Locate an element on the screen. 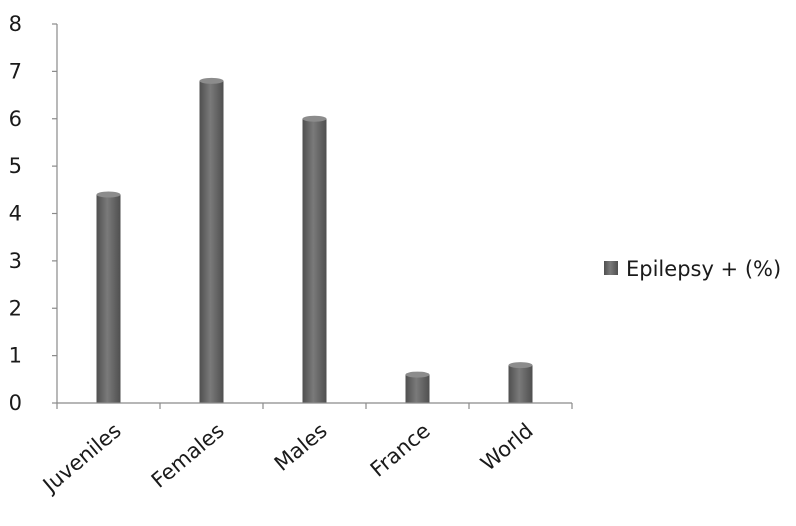 This screenshot has height=526, width=796. y-tick-label: 5 is located at coordinates (15, 166).